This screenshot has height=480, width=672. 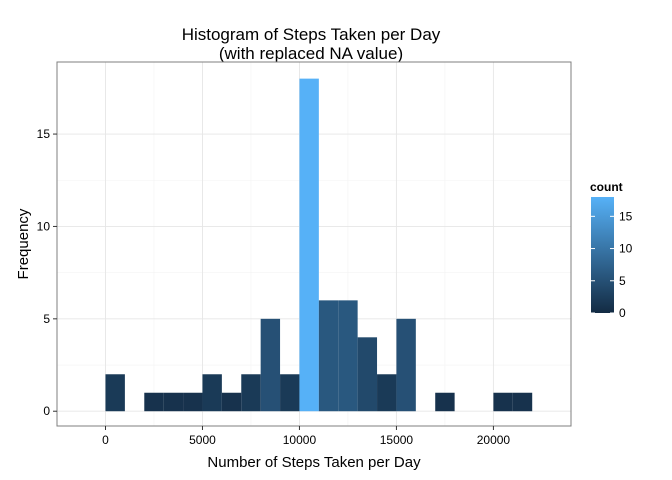 I want to click on legend-title: count, so click(x=606, y=187).